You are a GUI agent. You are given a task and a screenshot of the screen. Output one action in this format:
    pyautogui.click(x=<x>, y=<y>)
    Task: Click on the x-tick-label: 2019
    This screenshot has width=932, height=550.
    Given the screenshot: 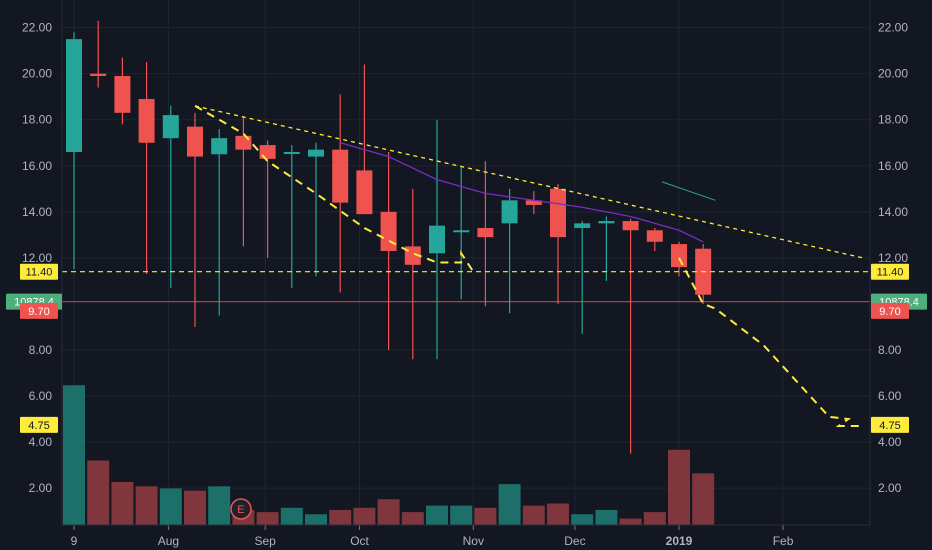 What is the action you would take?
    pyautogui.click(x=679, y=541)
    